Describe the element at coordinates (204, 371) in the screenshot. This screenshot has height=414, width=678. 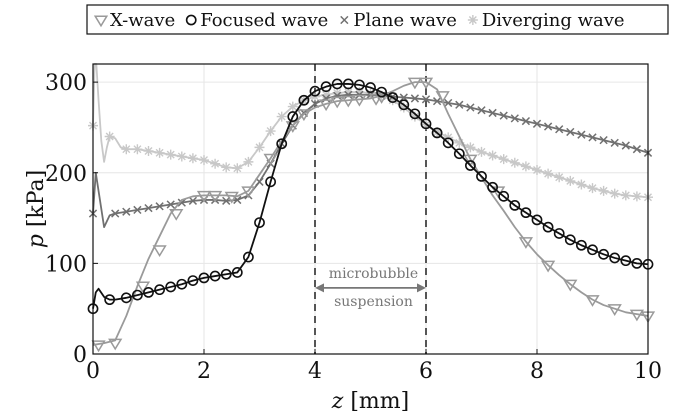
I see `x-tick-label: 2` at that location.